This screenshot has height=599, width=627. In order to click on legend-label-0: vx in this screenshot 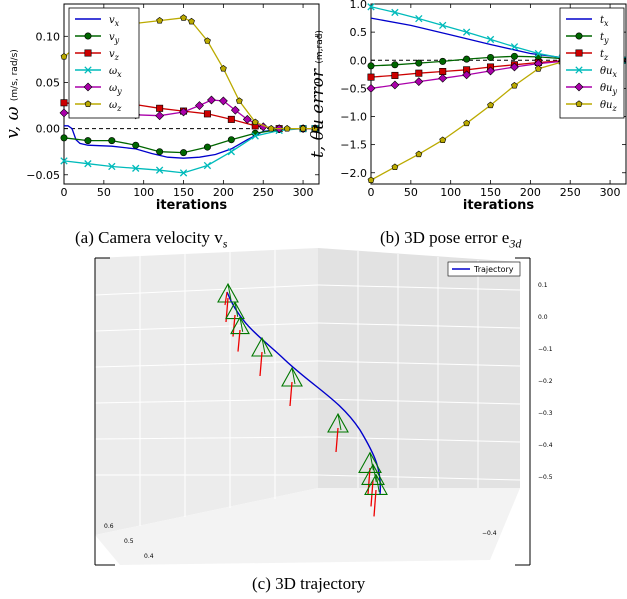, I will do `click(114, 21)`.